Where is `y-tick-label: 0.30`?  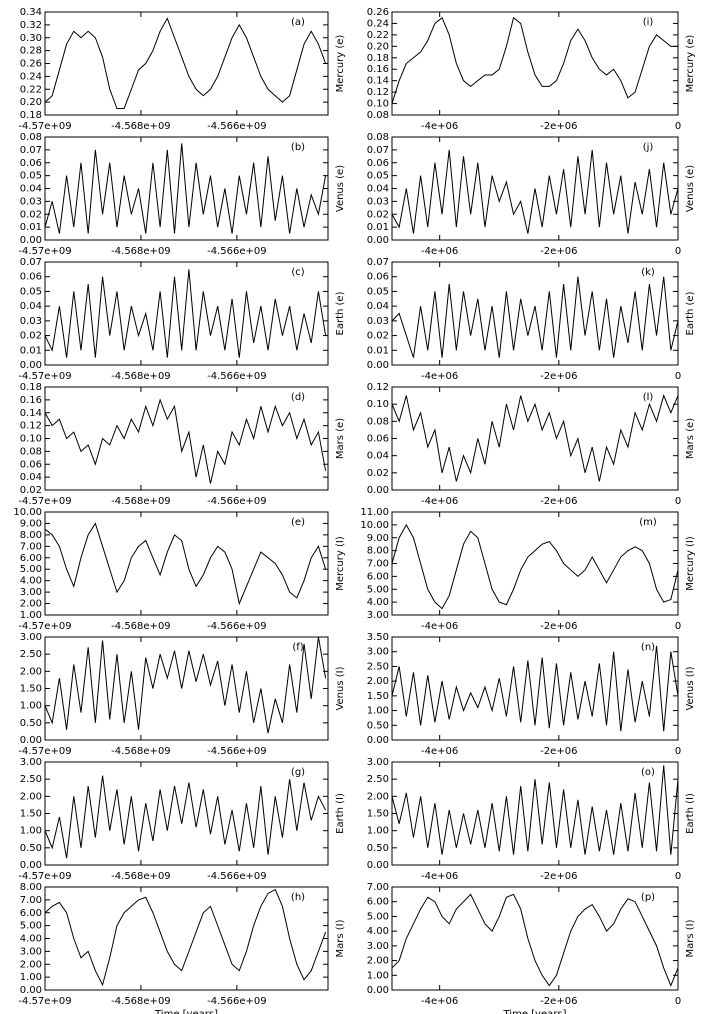
y-tick-label: 0.30 is located at coordinates (31, 38).